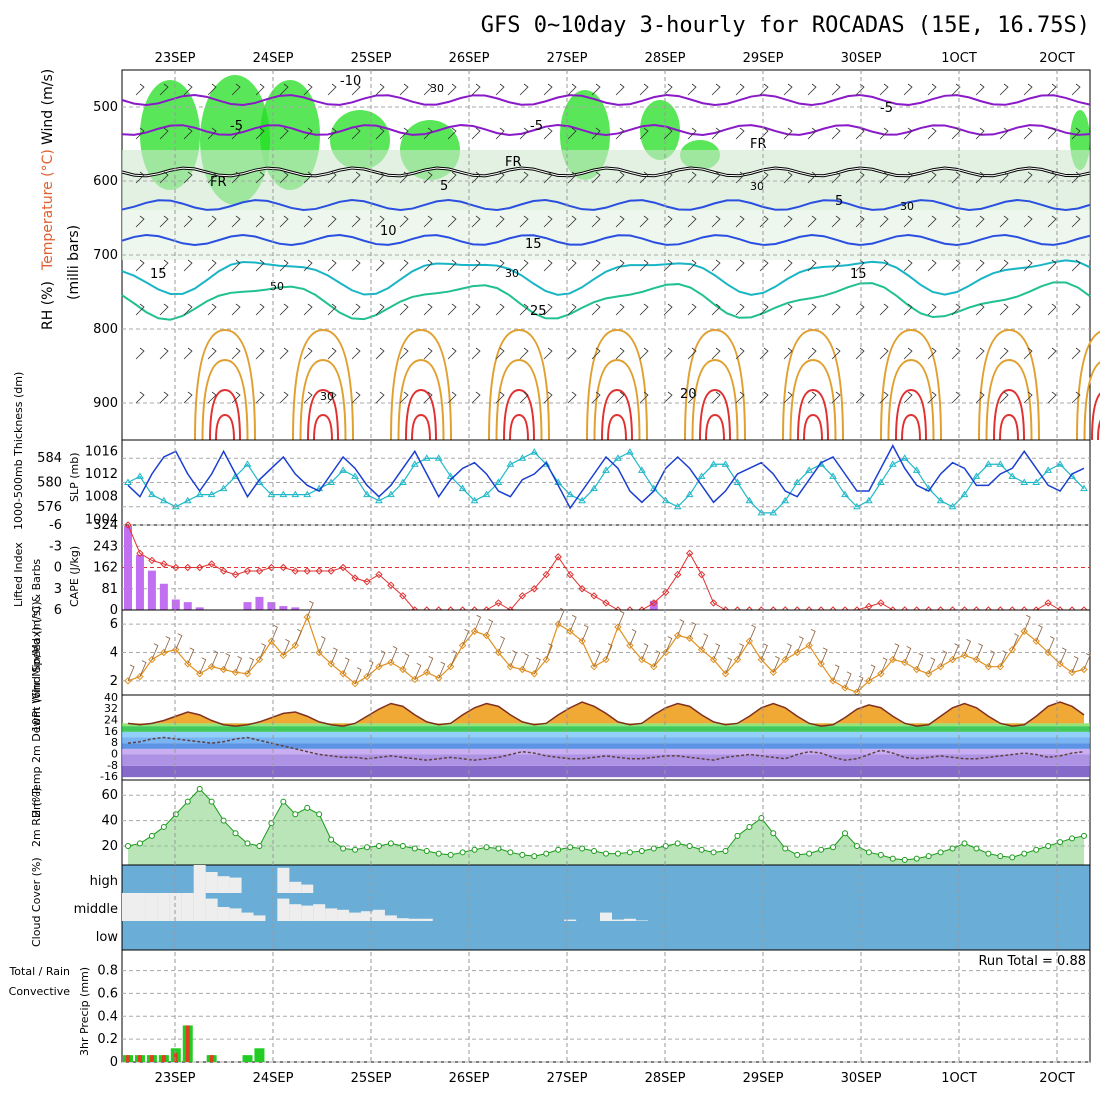  Describe the element at coordinates (175, 1078) in the screenshot. I see `bottom-date-label: 23SEP` at that location.